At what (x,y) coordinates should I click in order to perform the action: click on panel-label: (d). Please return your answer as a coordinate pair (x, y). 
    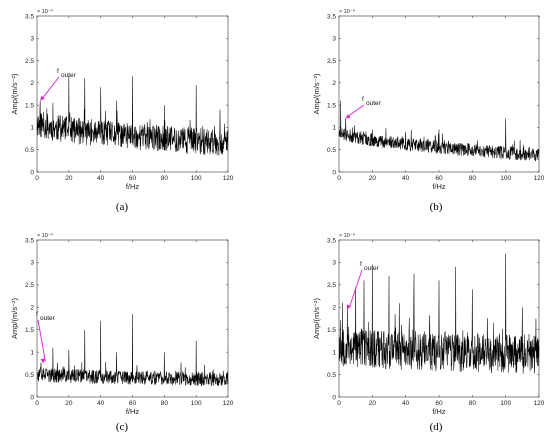
    Looking at the image, I should click on (436, 427).